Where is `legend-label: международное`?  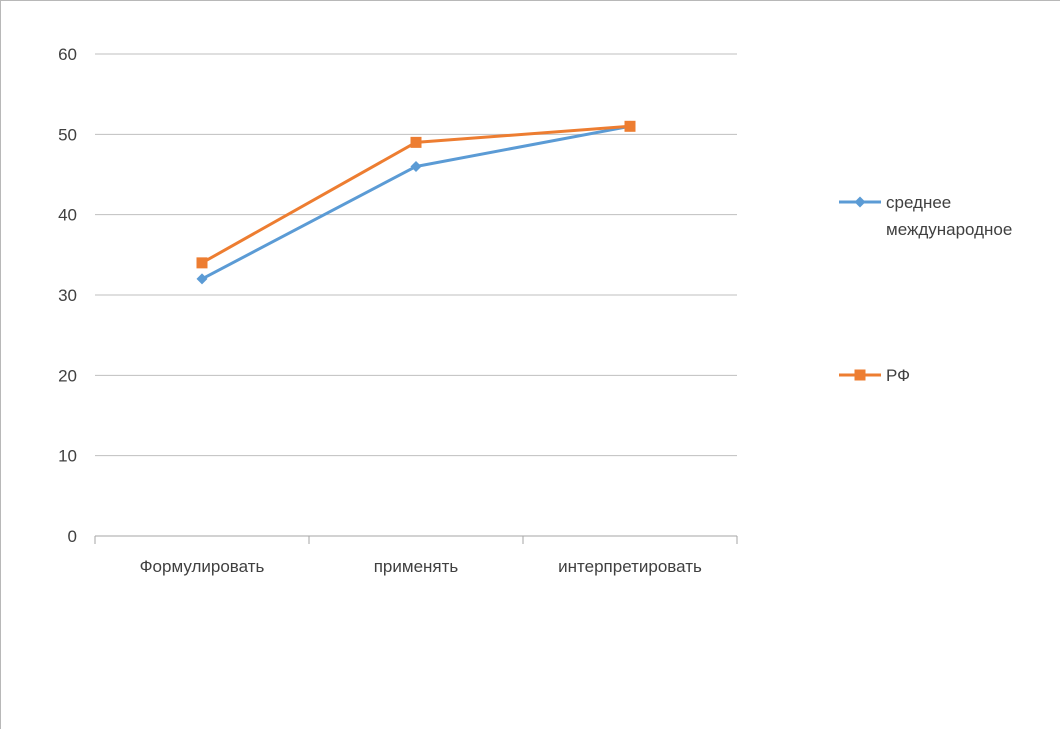 legend-label: международное is located at coordinates (949, 229).